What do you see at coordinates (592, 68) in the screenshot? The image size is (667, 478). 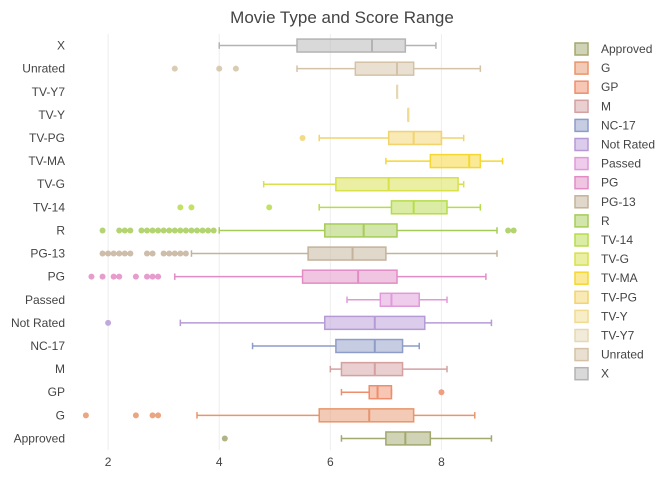 I see `legend-item-g: G` at bounding box center [592, 68].